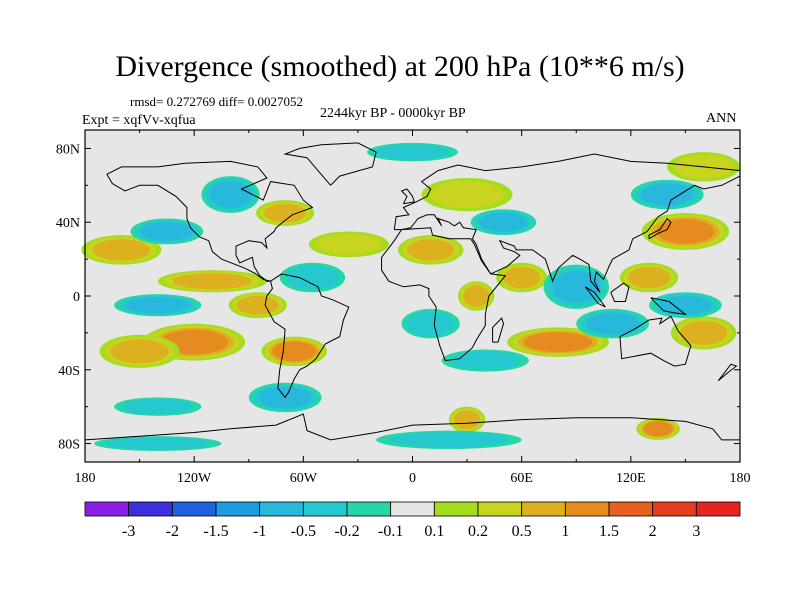 This screenshot has width=800, height=600. What do you see at coordinates (721, 118) in the screenshot?
I see `season-label: ANN` at bounding box center [721, 118].